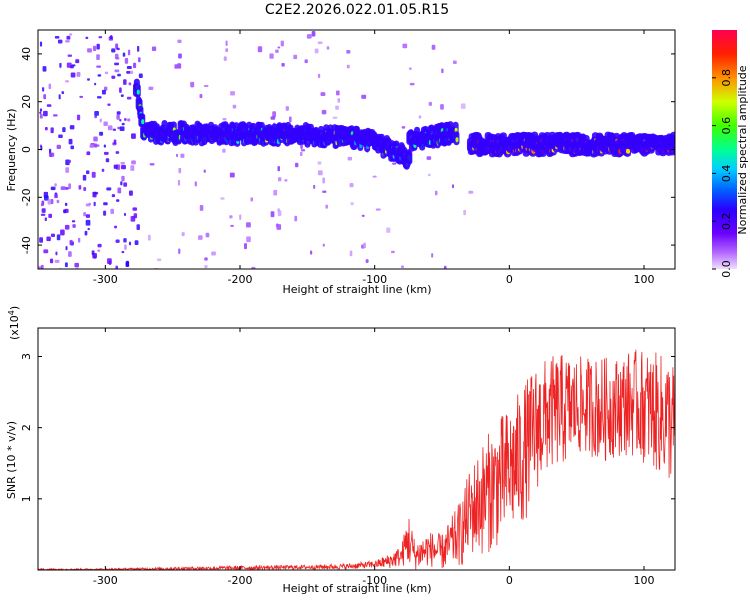 The image size is (750, 600). I want to click on colorbar-ticks: 0.0 0.2 0.4 0.6 0.8, so click(722, 173).